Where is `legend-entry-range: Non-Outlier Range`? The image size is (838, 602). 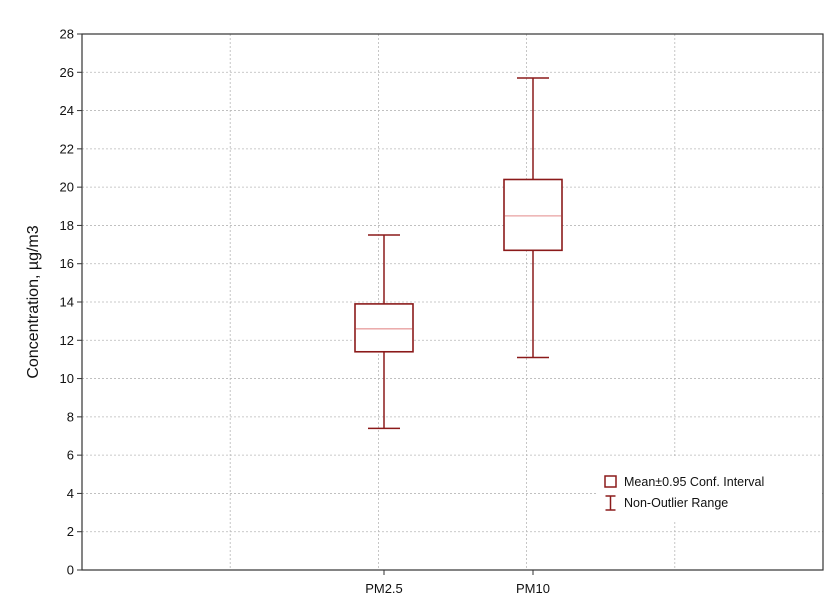
legend-entry-range: Non-Outlier Range is located at coordinates (676, 503).